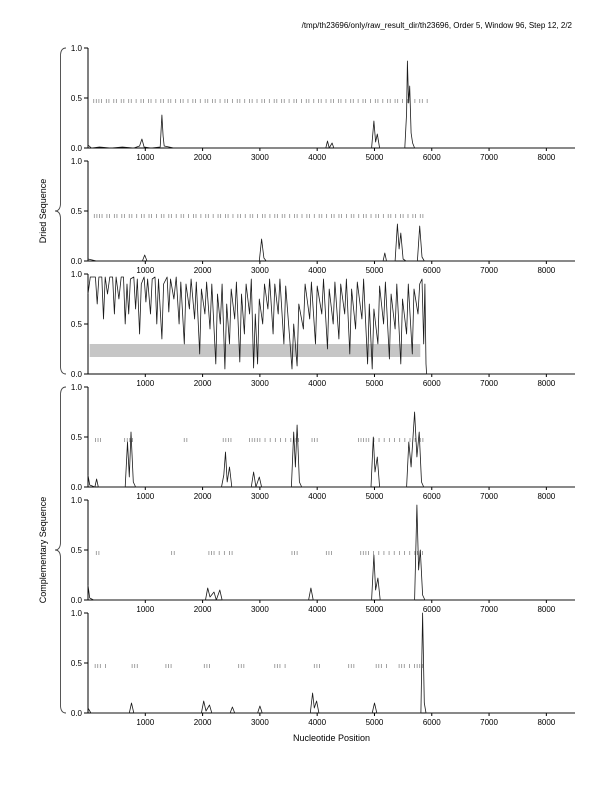 The width and height of the screenshot is (612, 792). Describe the element at coordinates (60, 550) in the screenshot. I see `complementary-sequence-brace` at that location.